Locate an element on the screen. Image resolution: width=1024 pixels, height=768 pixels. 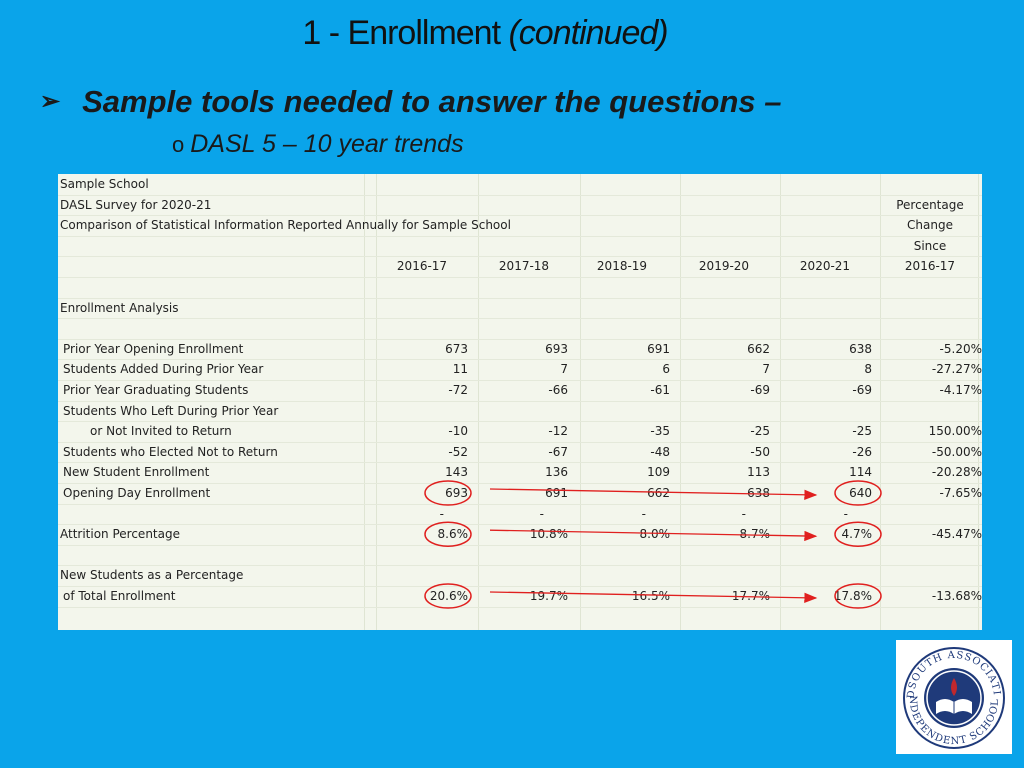
year-header: 2018-19 is located at coordinates (622, 266).